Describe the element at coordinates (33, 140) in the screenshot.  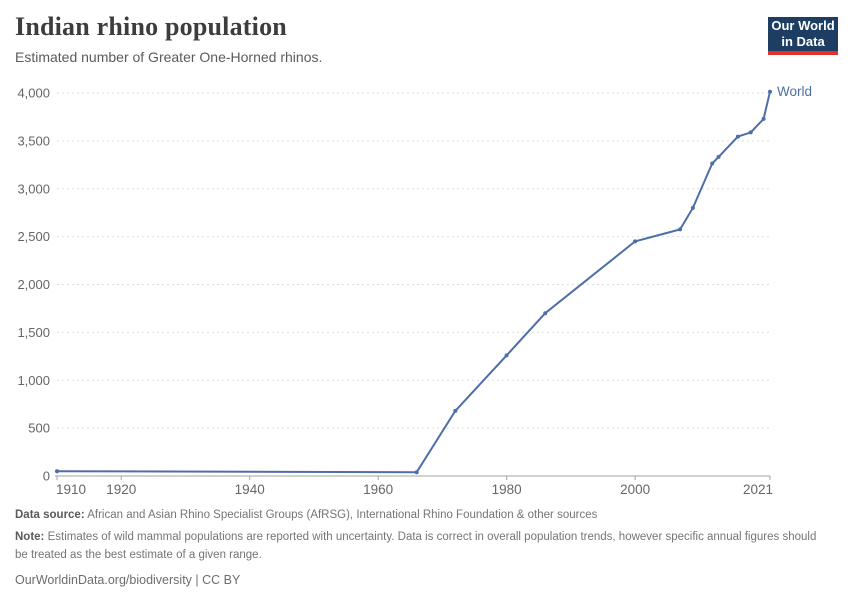
I see `y-tick-label: 3,500` at that location.